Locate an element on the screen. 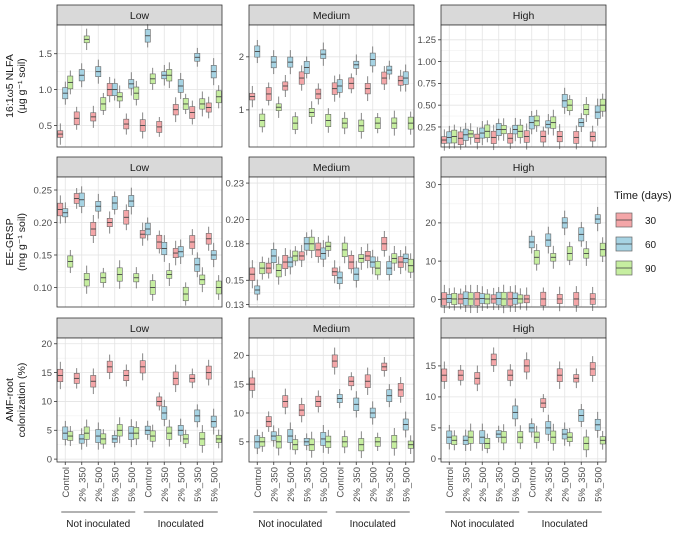 This screenshot has height=536, width=685. panel-medium-row2: Medium 0.13 0.15 0.18 0.20 0.23 is located at coordinates (320, 233).